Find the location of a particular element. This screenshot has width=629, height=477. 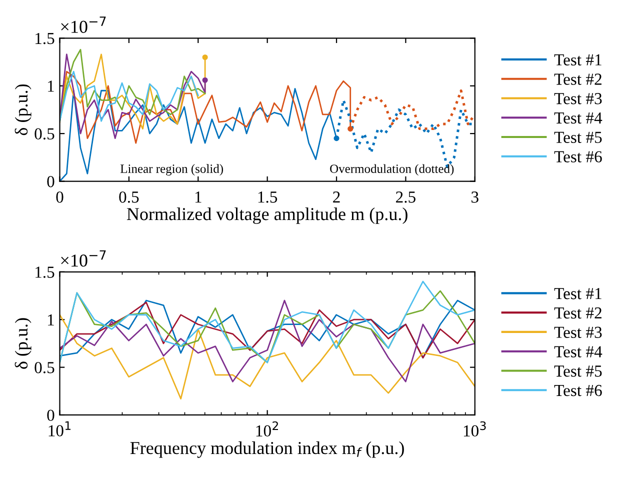

x-tick-label: 10$^{1}$ is located at coordinates (59, 428).